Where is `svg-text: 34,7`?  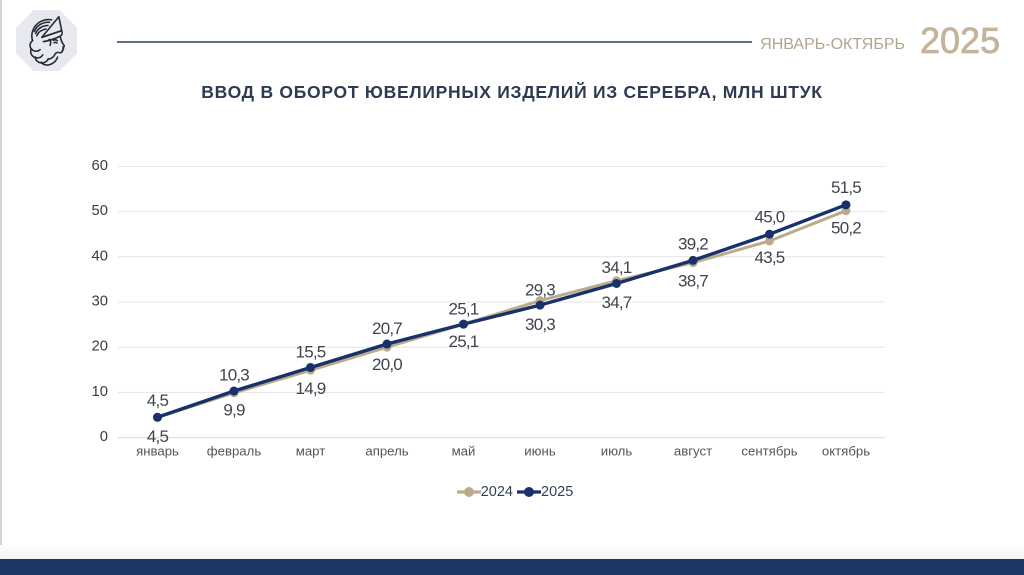 svg-text: 34,7 is located at coordinates (617, 302).